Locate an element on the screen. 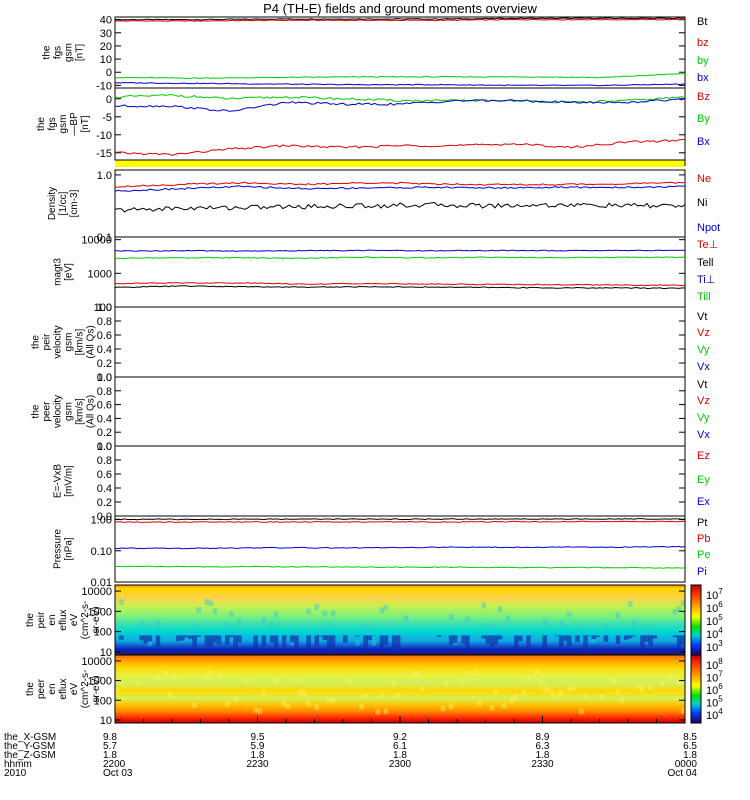 The height and width of the screenshot is (800, 750). x-column-value: 9.2 is located at coordinates (400, 737).